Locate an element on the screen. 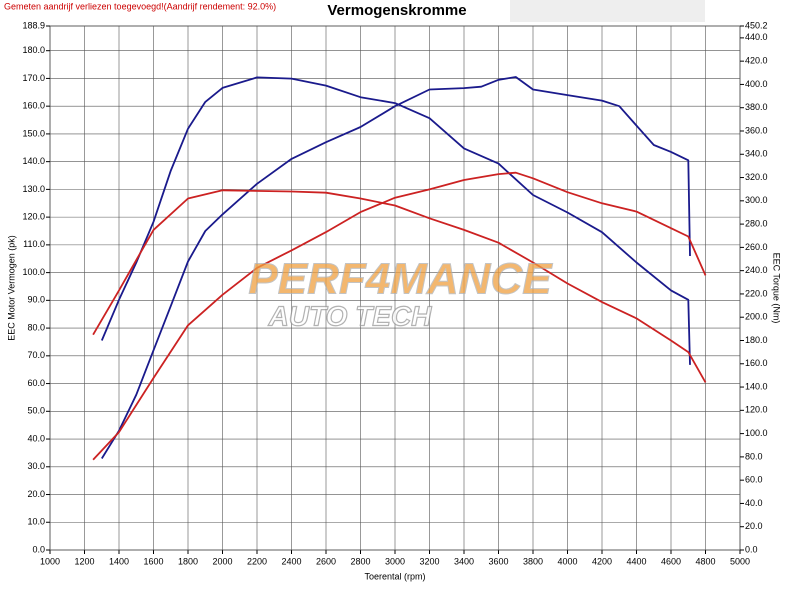 The width and height of the screenshot is (795, 589). y-tick-label: 50.0 is located at coordinates (36, 411).